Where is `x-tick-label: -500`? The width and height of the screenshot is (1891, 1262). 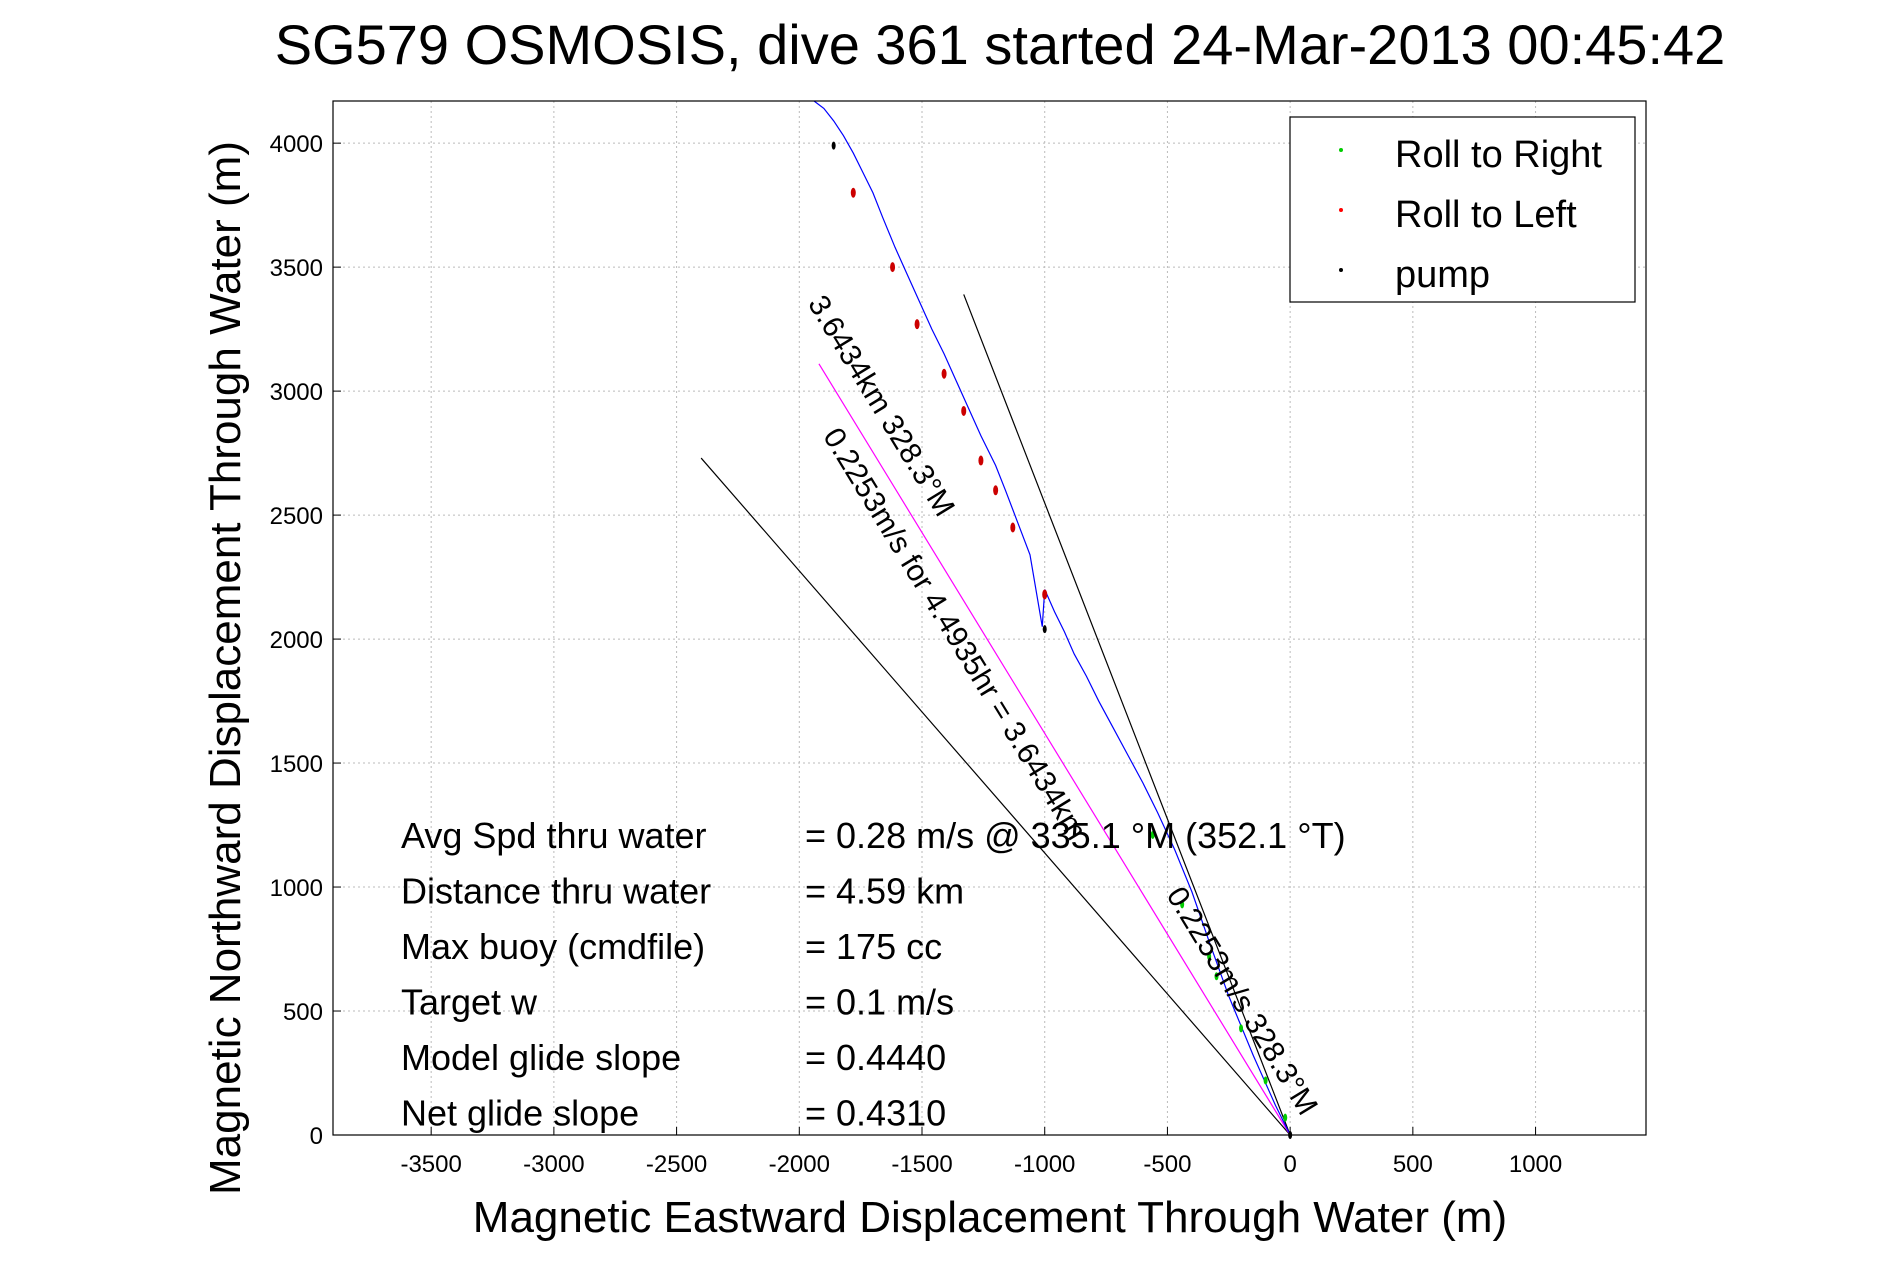
x-tick-label: -500 is located at coordinates (1167, 1164).